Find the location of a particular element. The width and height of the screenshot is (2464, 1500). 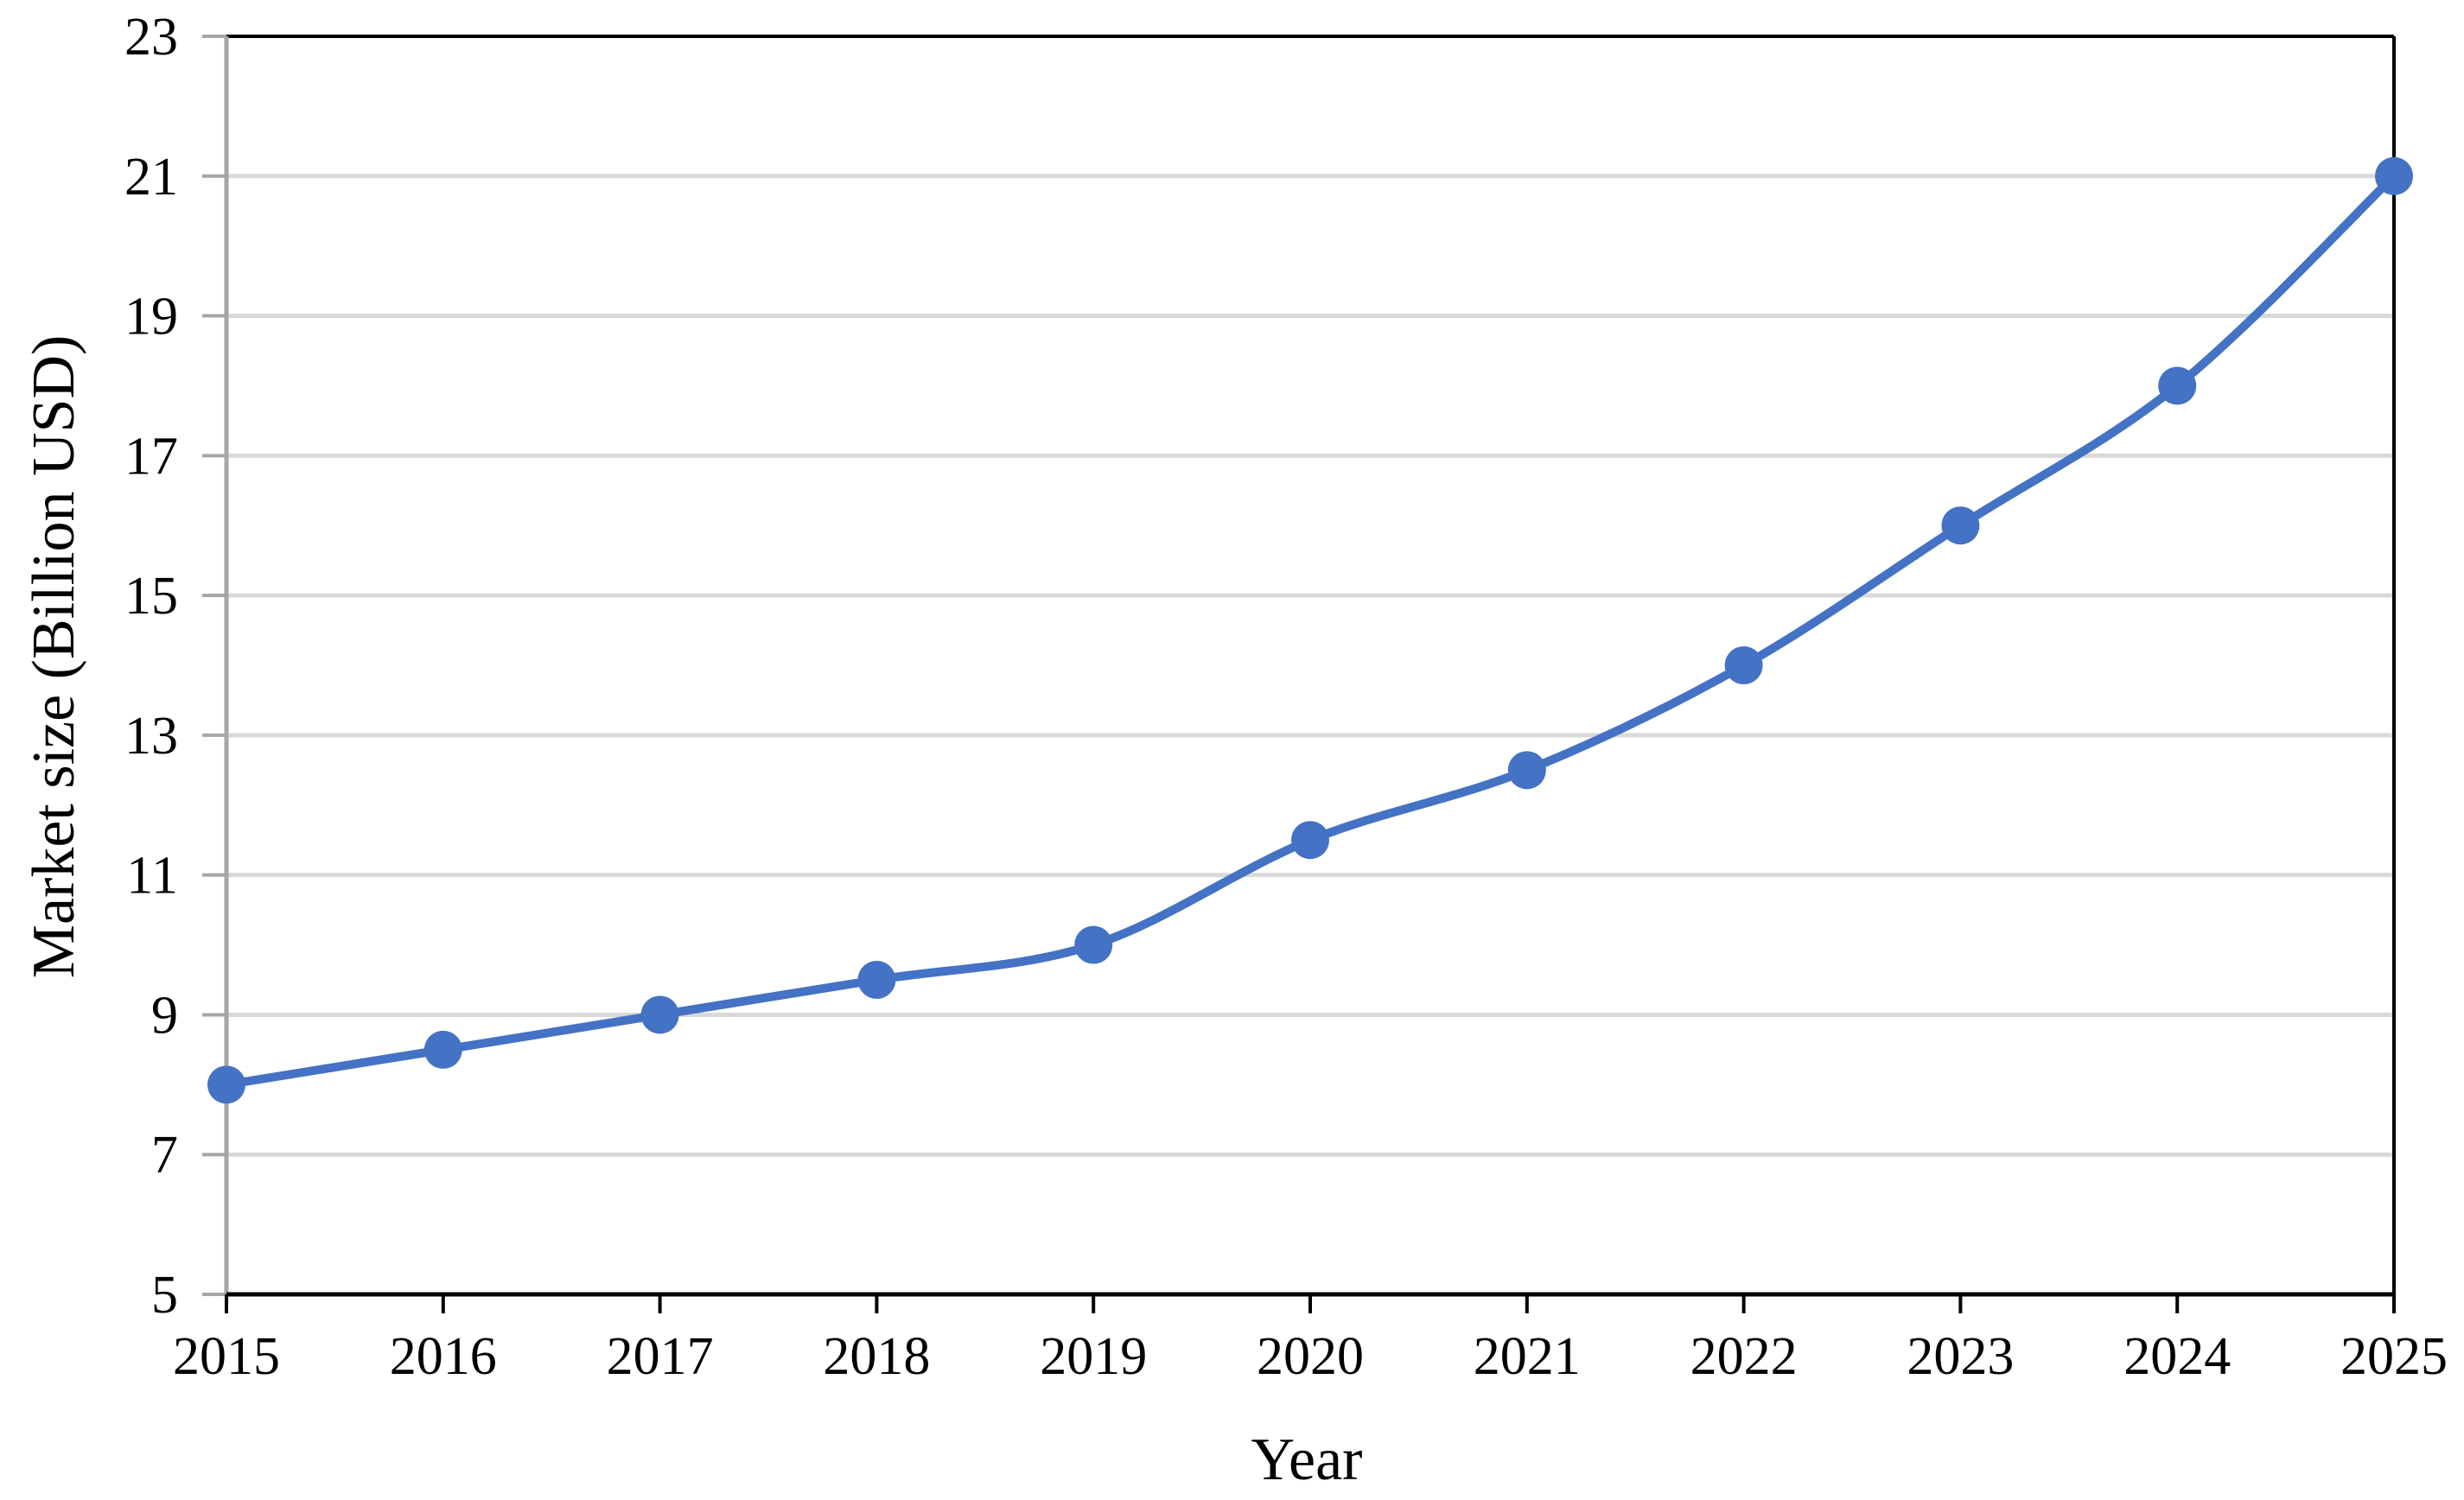

x-axis-title: Year is located at coordinates (1307, 1460).